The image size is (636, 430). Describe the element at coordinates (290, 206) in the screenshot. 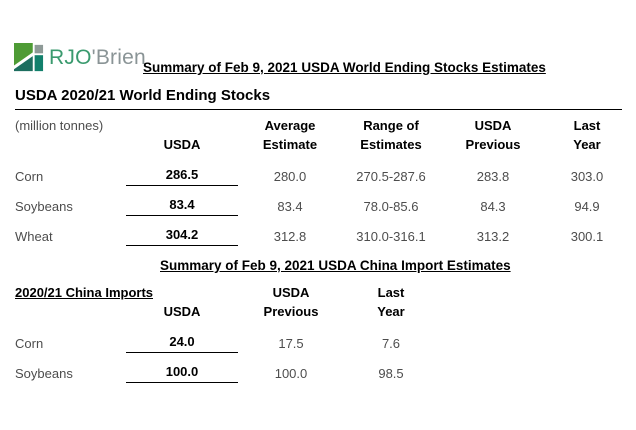

I see `average-estimate-value: 83.4` at that location.